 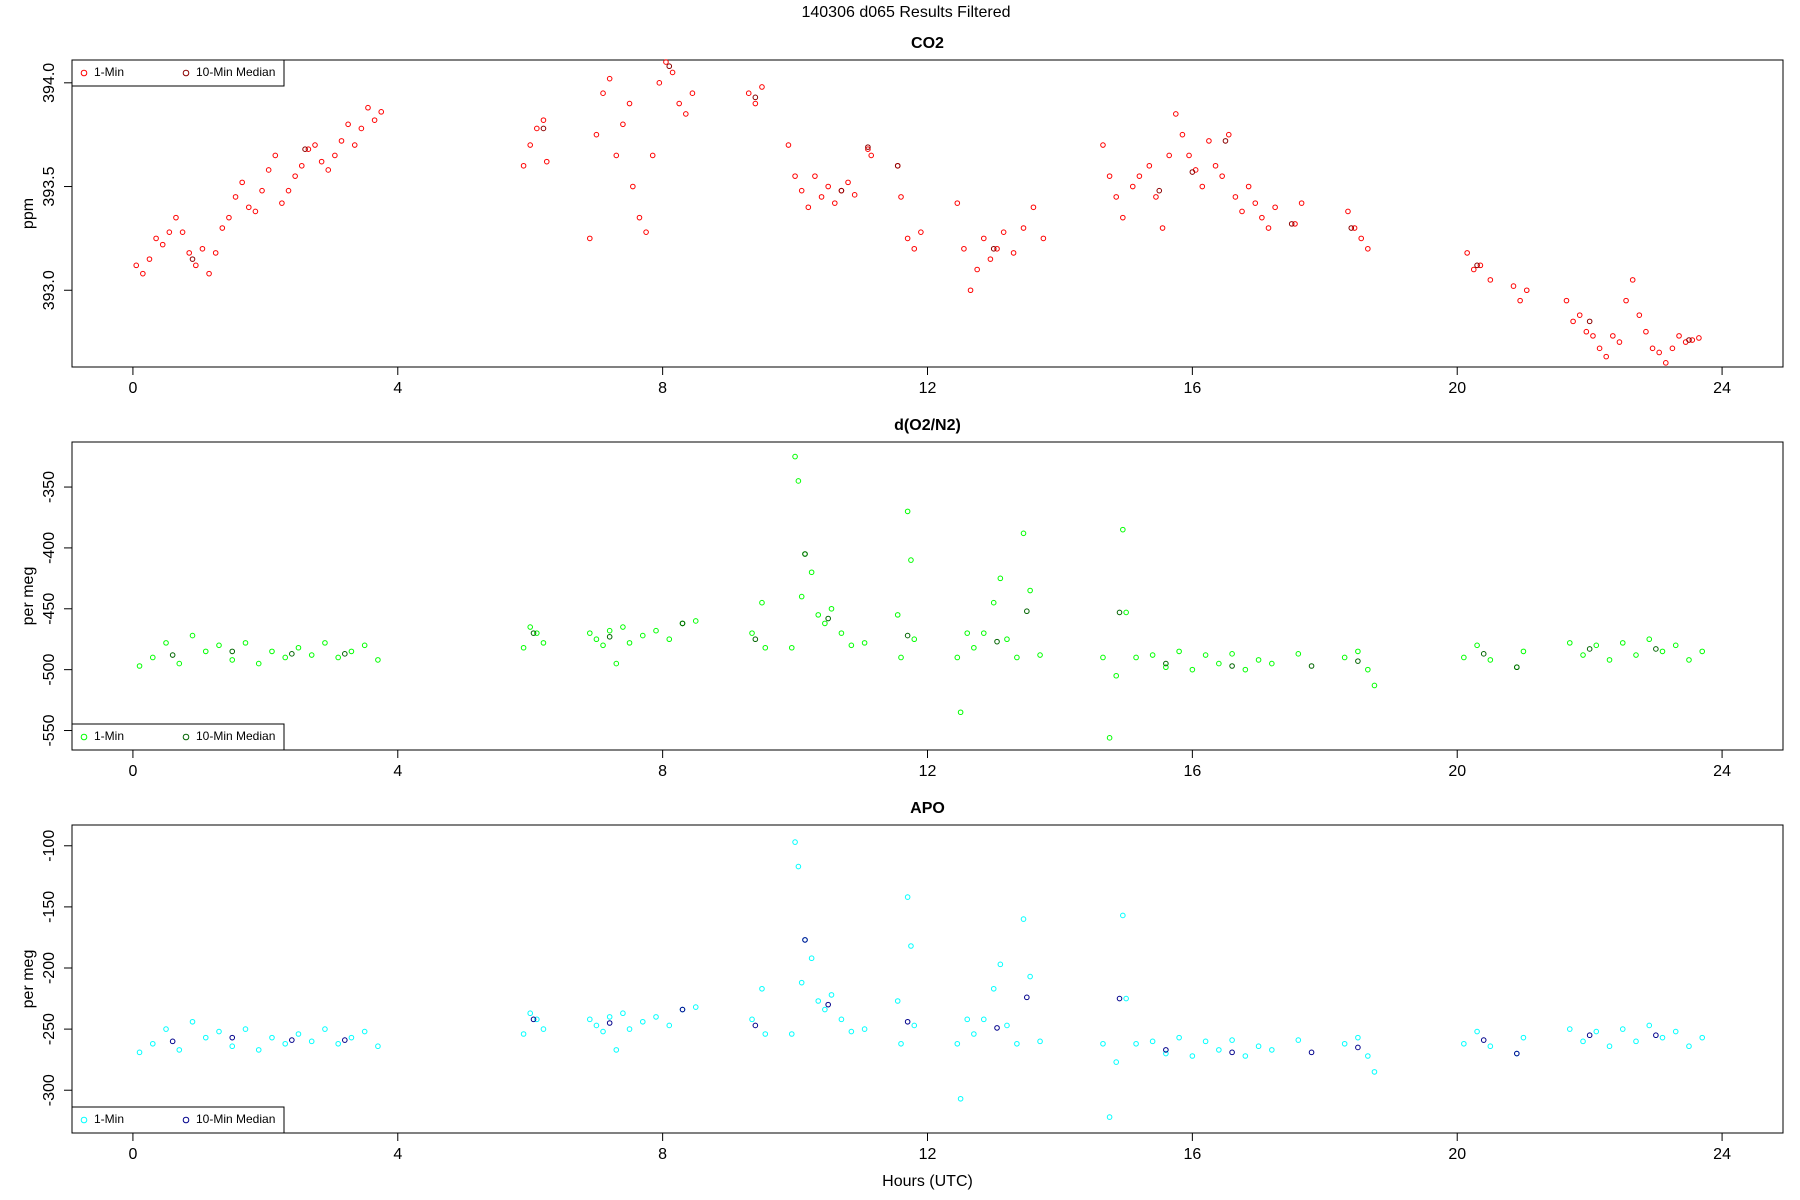 What do you see at coordinates (49, 609) in the screenshot?
I see `y-tick-label: -450` at bounding box center [49, 609].